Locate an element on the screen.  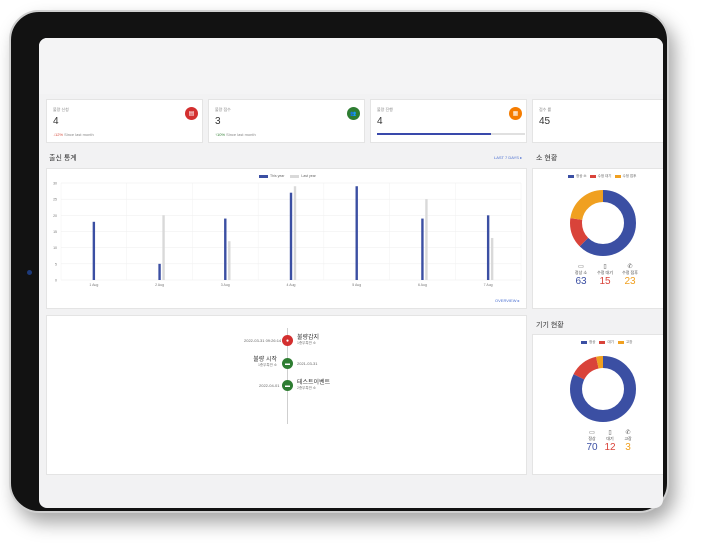
legend-label: 정상 소 is located at coordinates (581, 176).